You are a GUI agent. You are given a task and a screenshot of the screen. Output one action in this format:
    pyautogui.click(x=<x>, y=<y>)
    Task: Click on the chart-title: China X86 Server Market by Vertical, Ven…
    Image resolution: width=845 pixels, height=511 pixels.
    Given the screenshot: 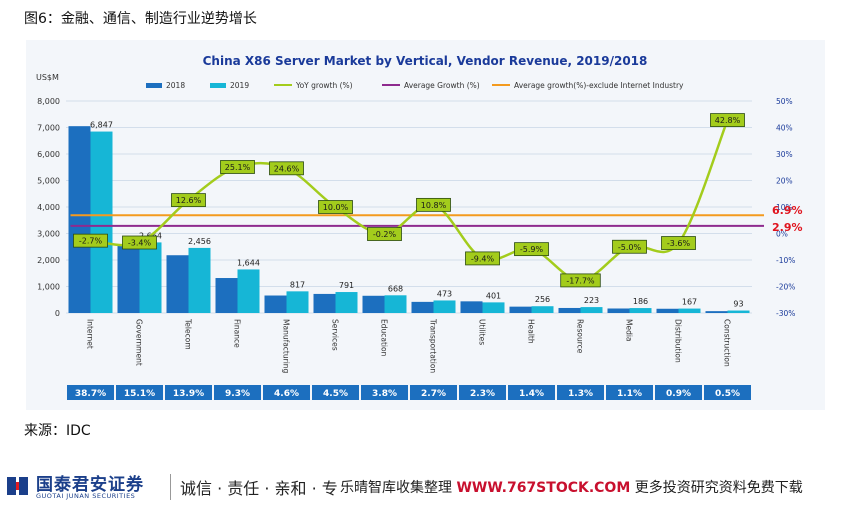 What is the action you would take?
    pyautogui.click(x=425, y=61)
    